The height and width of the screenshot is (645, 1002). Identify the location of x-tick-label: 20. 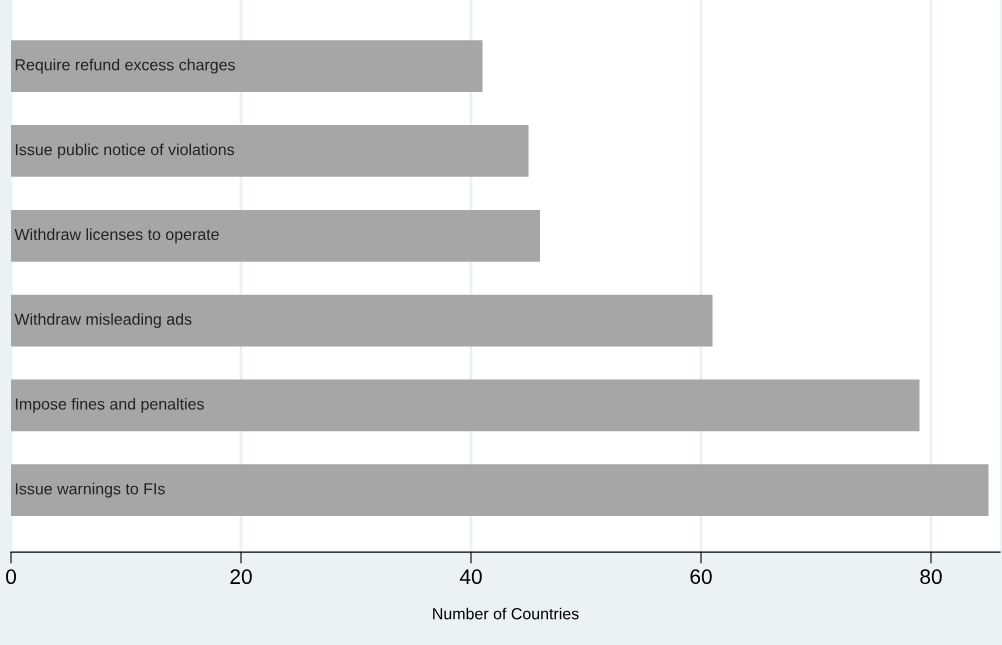
(241, 577).